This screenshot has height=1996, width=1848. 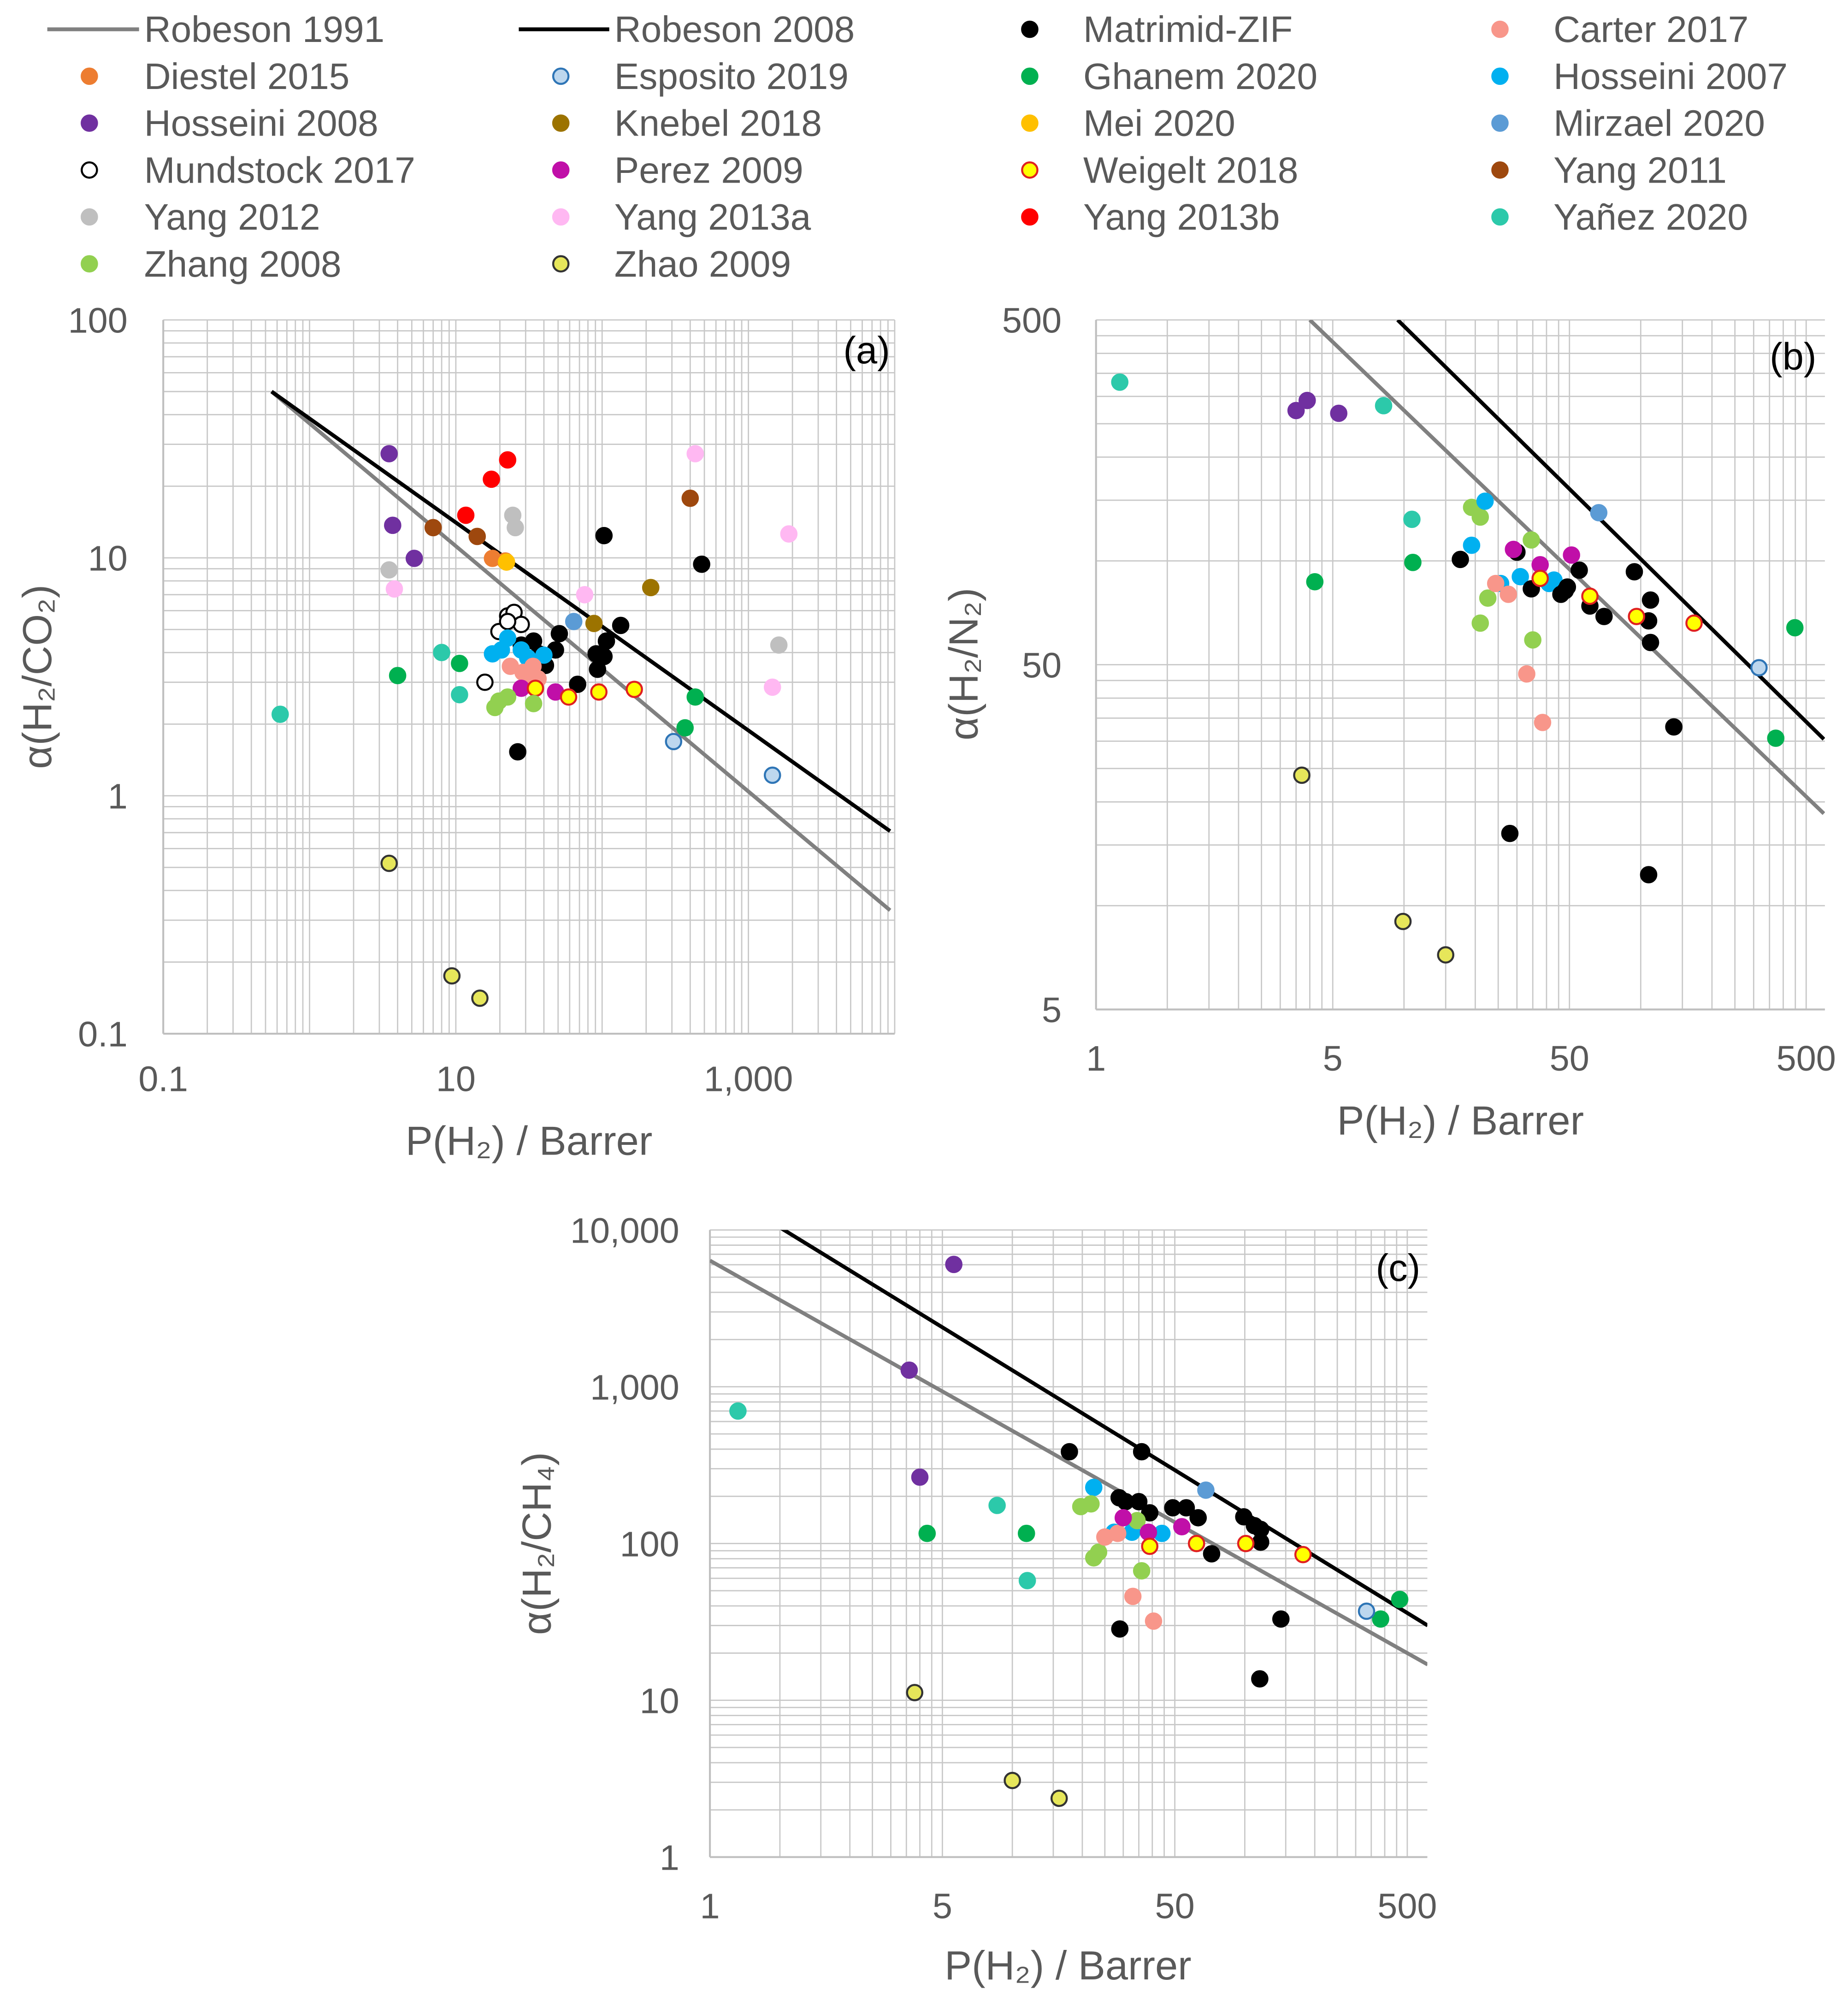 What do you see at coordinates (546, 696) in the screenshot?
I see `series-ghanem-2020` at bounding box center [546, 696].